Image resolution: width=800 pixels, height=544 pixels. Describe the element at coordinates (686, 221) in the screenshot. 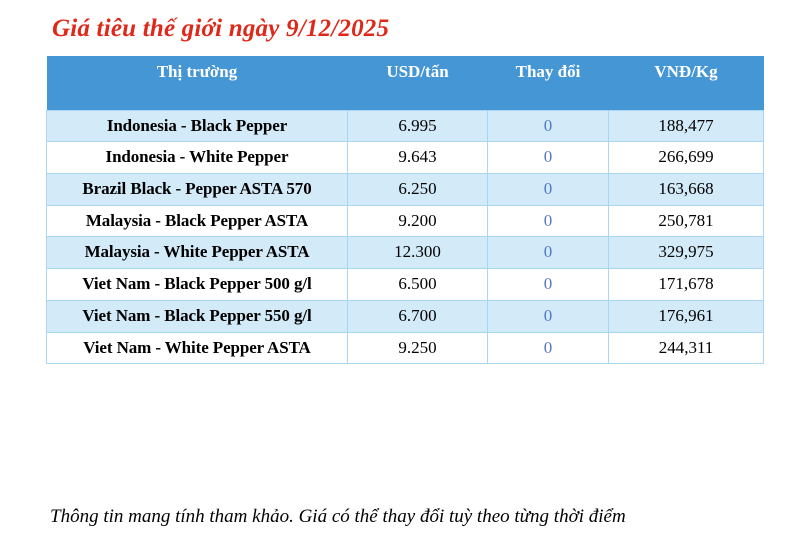

I see `cell-vnd-price: 250,781` at that location.